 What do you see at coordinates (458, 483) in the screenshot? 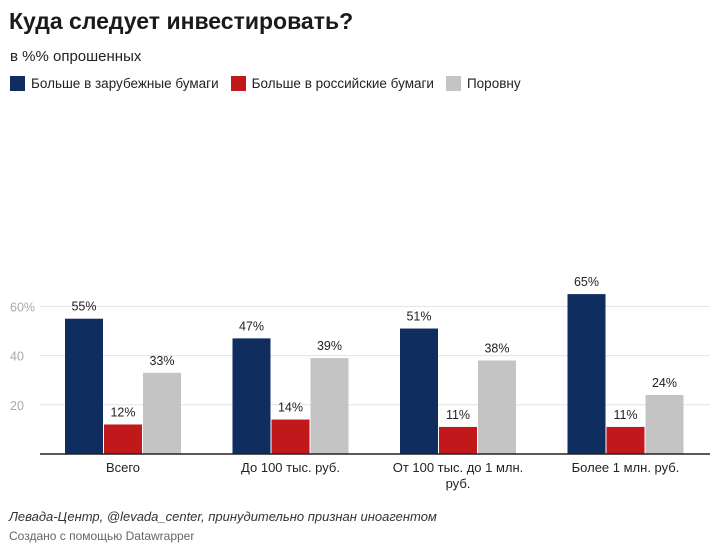
I see `x-tick-label: руб.` at bounding box center [458, 483].